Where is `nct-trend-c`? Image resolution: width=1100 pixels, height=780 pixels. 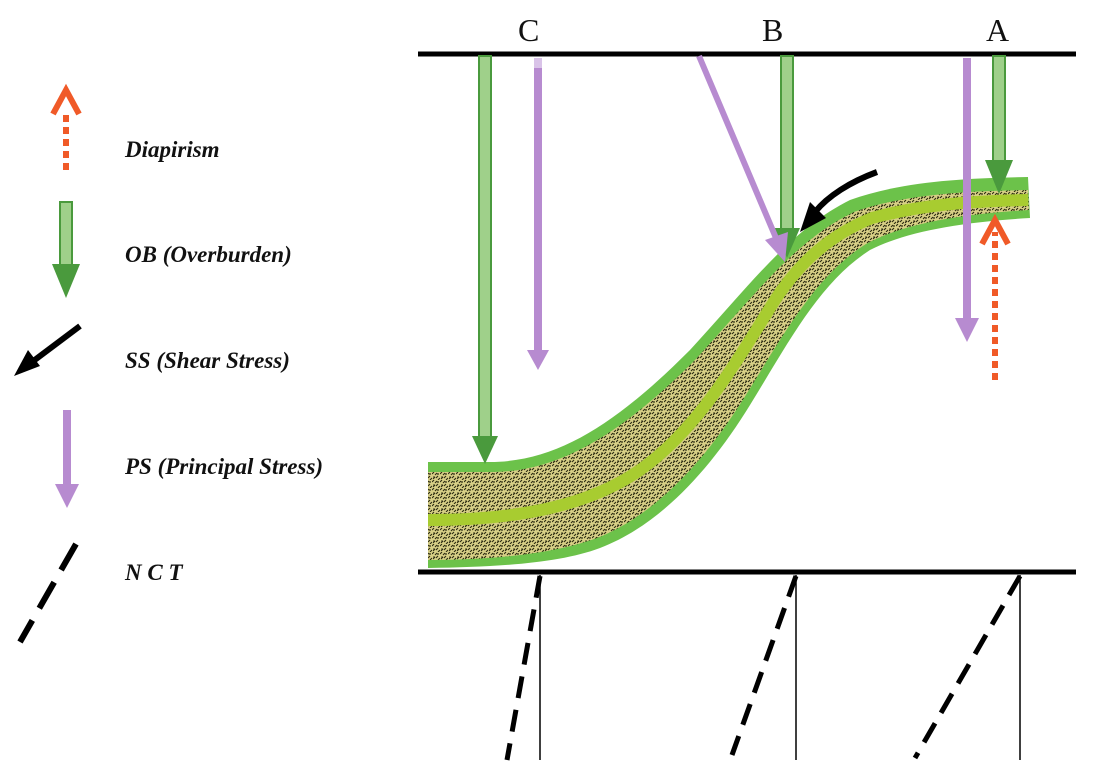
nct-trend-c is located at coordinates (523, 668).